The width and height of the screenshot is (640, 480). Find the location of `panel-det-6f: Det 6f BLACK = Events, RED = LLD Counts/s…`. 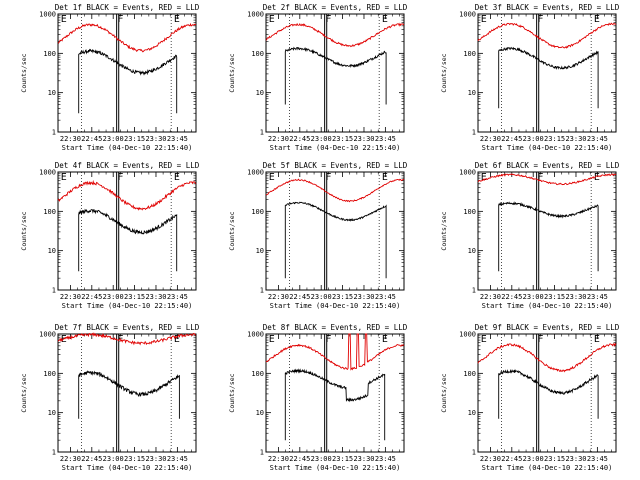

panel-det-6f: Det 6f BLACK = Events, RED = LLD Counts/s… is located at coordinates (530, 235).